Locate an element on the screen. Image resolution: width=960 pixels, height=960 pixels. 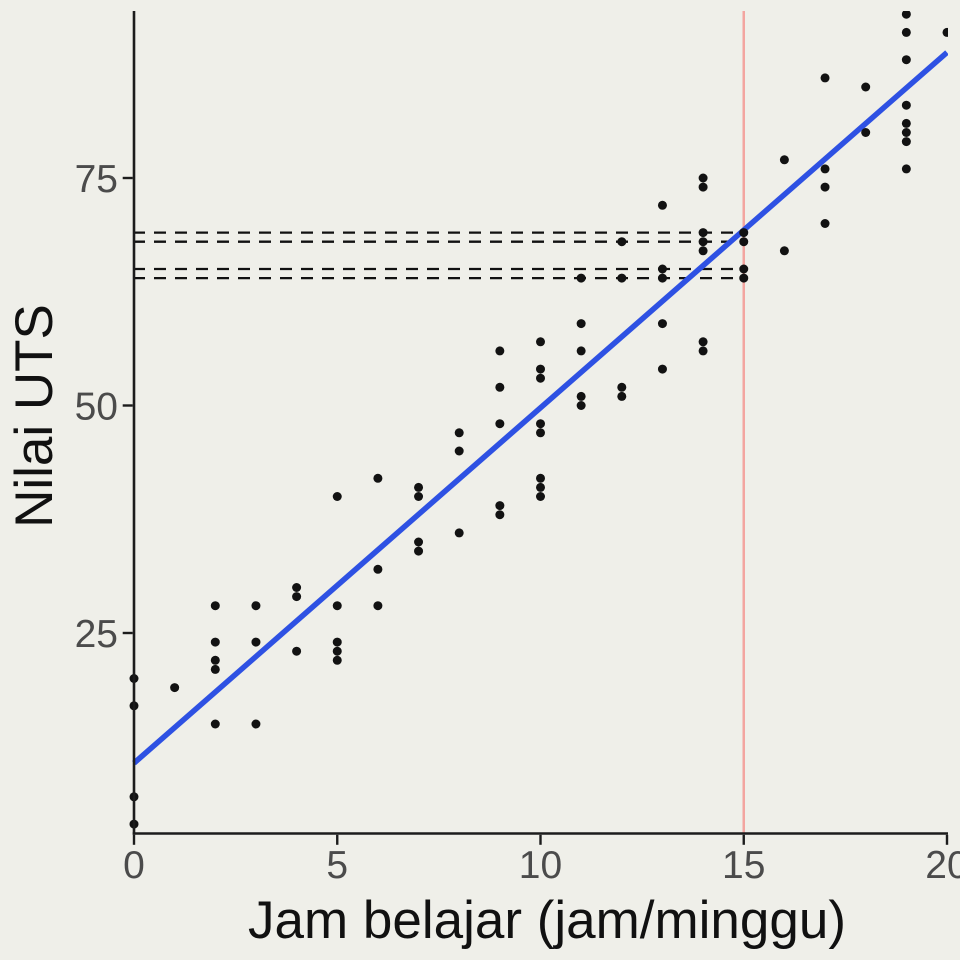
x-tick-label: 10 is located at coordinates (540, 865).